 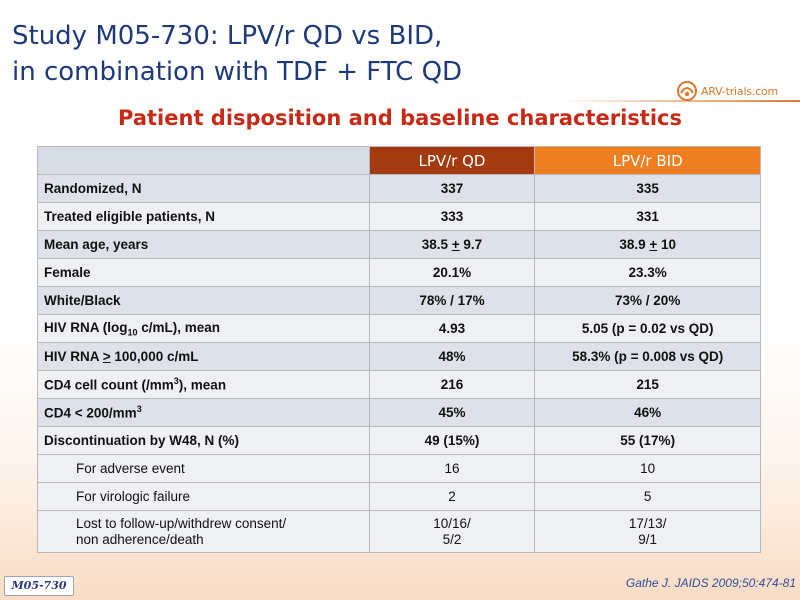 What do you see at coordinates (647, 188) in the screenshot?
I see `bid-value: 335` at bounding box center [647, 188].